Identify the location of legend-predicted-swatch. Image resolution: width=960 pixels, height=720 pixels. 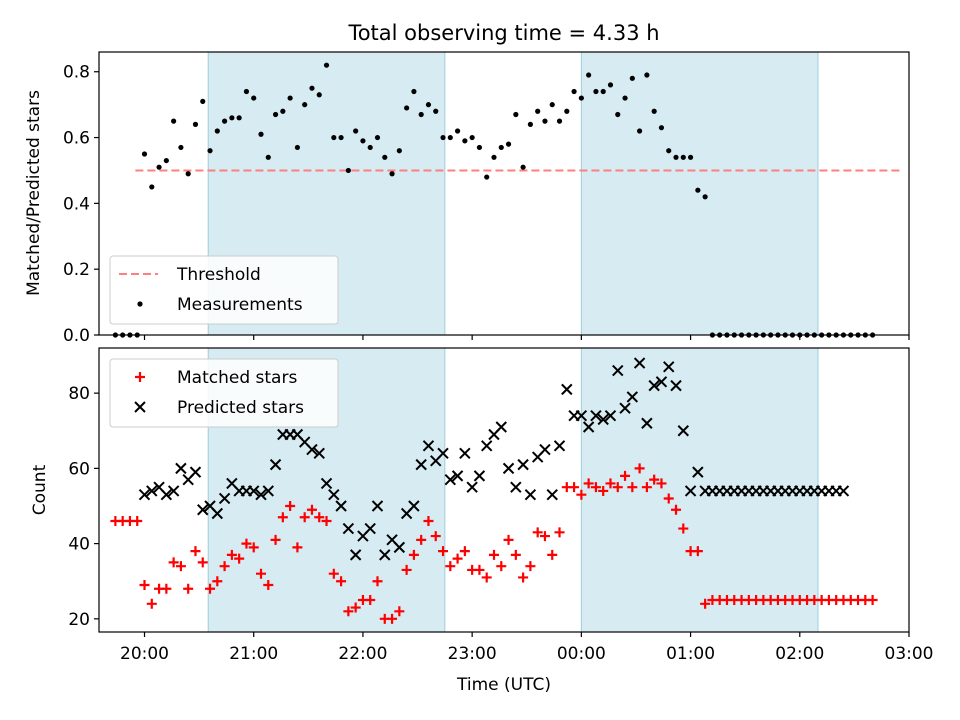
(140, 407).